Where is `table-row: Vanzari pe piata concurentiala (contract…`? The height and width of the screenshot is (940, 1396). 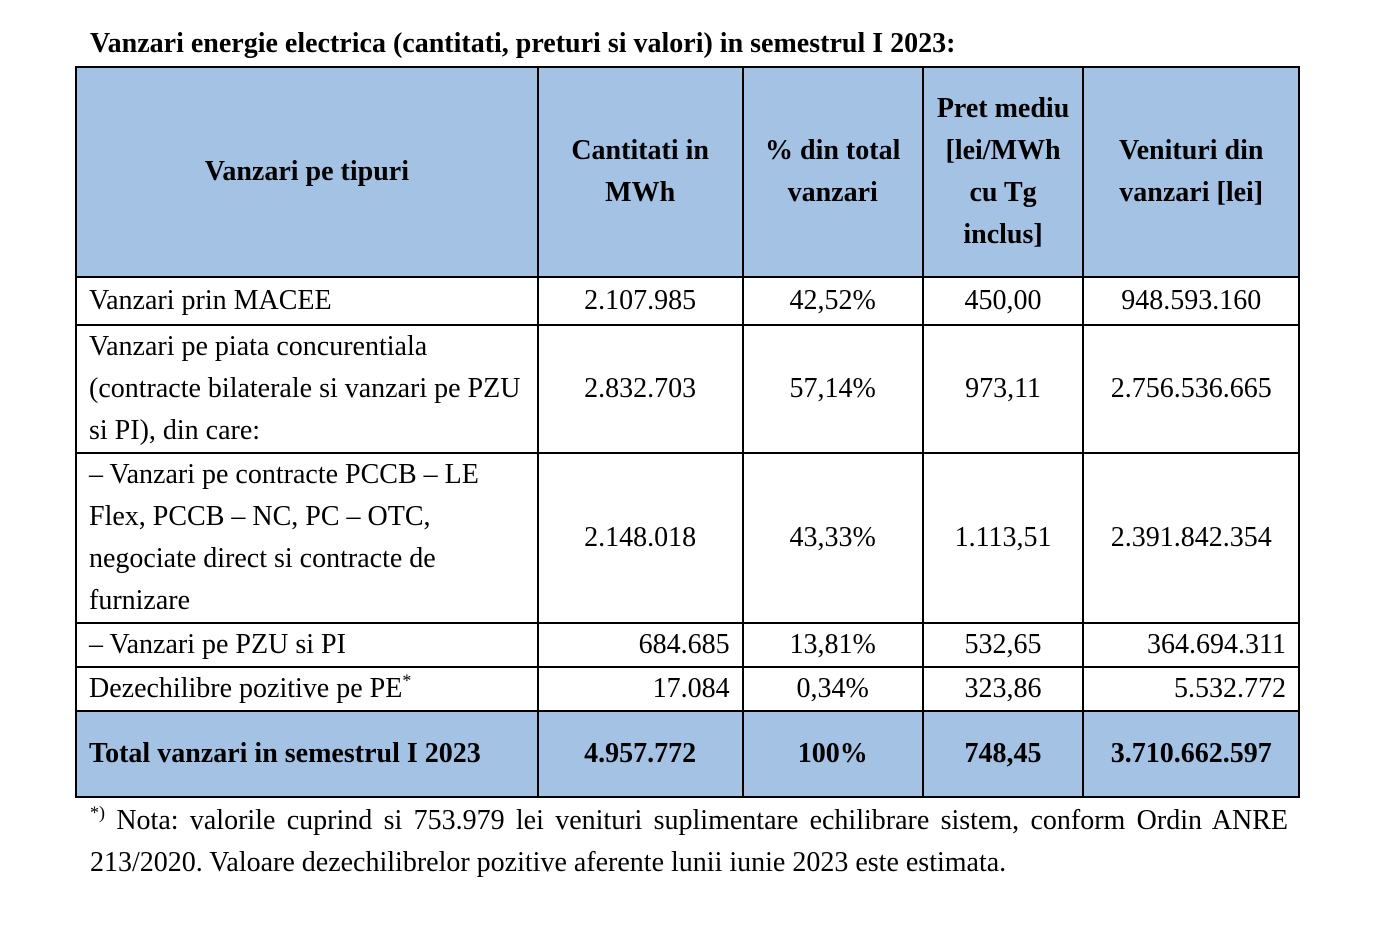 table-row: Vanzari pe piata concurentiala (contract… is located at coordinates (687, 389).